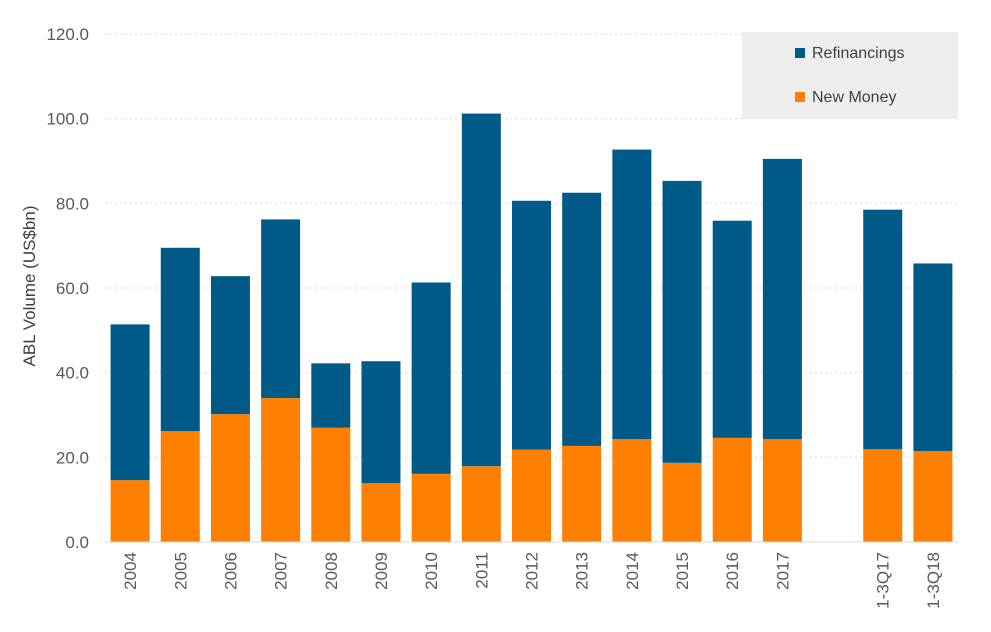 This screenshot has height=632, width=991. What do you see at coordinates (230, 345) in the screenshot?
I see `bar-refinancings-2006` at bounding box center [230, 345].